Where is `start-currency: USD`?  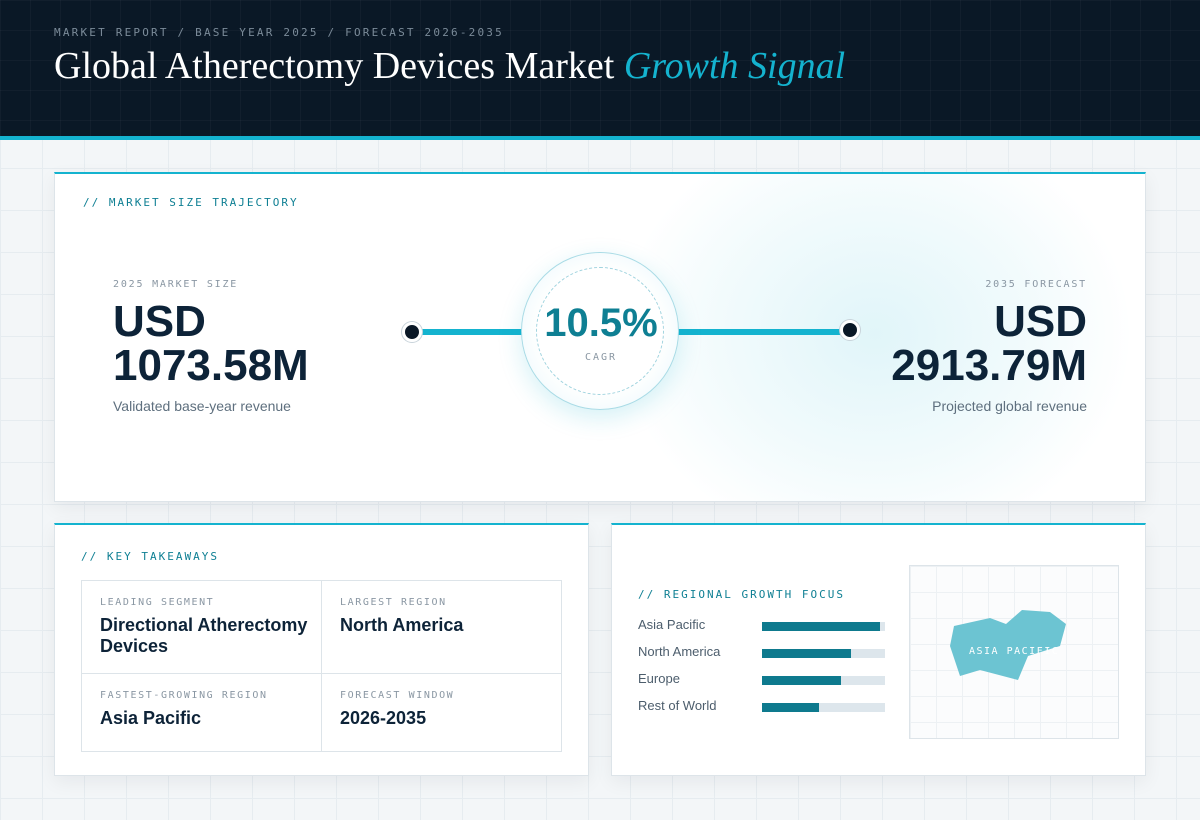 start-currency: USD is located at coordinates (159, 321).